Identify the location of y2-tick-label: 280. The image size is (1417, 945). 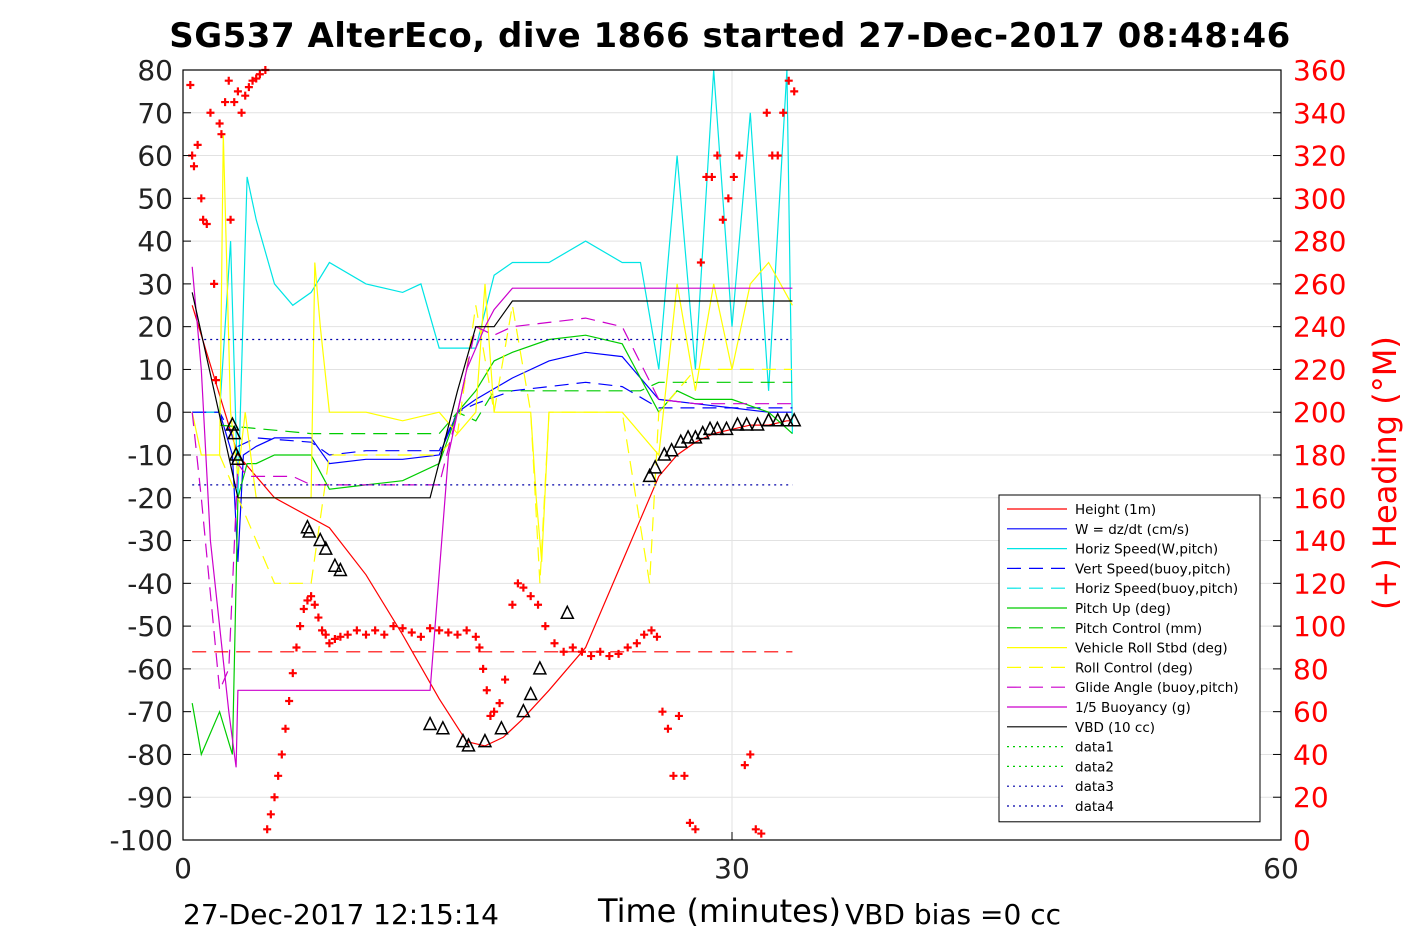
(1319, 241).